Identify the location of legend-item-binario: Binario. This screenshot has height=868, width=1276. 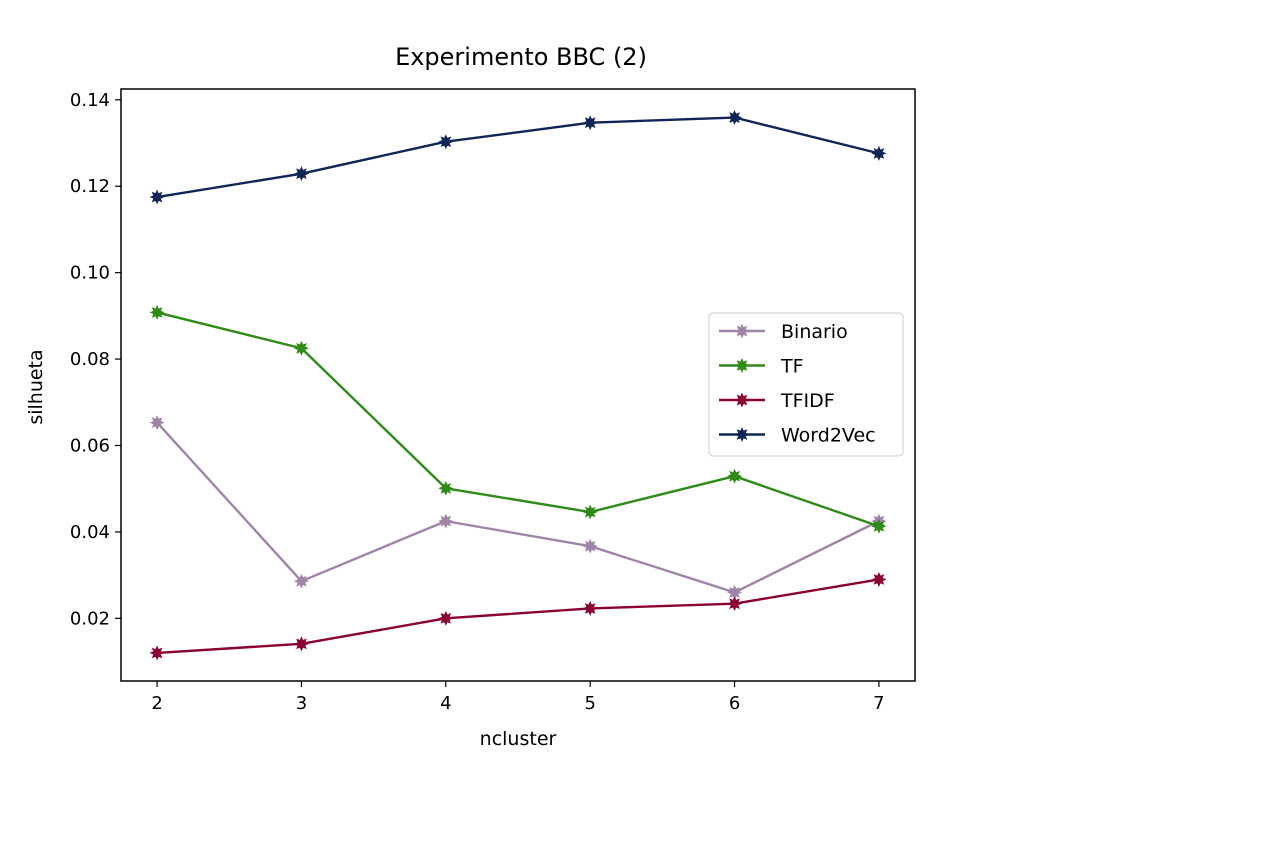
(783, 332).